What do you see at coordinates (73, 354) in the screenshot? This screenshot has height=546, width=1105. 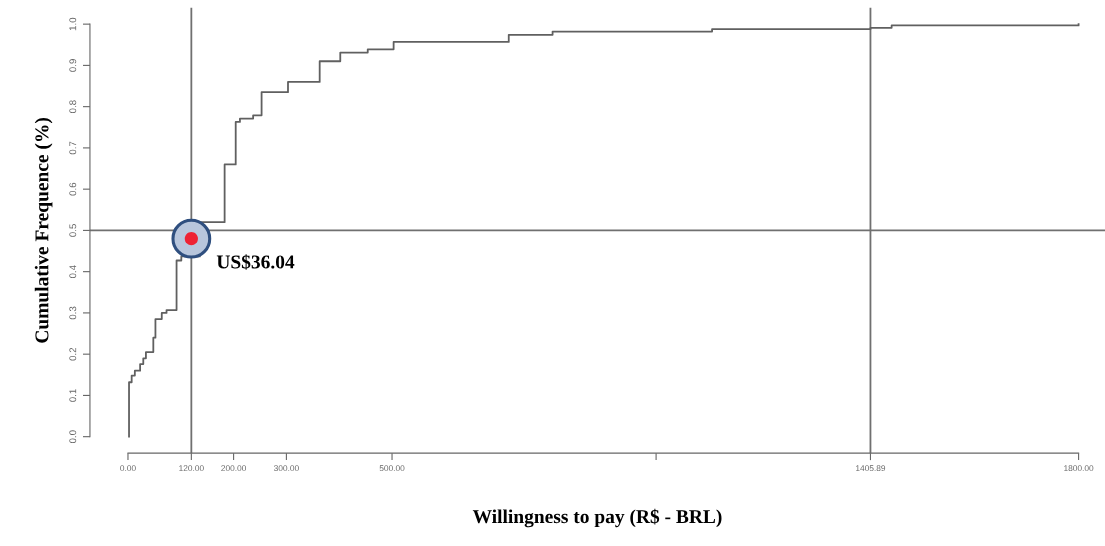 I see `y-tick-label: 0.2` at bounding box center [73, 354].